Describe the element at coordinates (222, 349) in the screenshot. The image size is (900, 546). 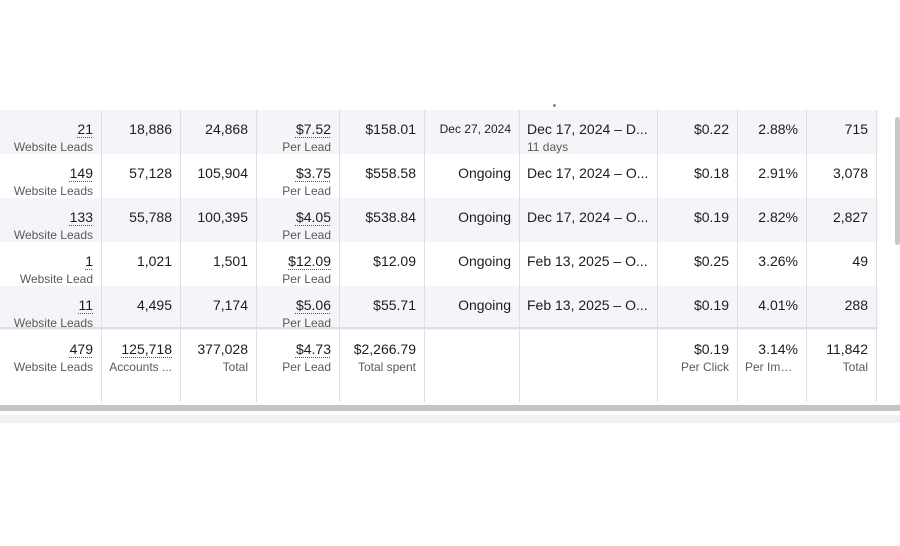
I see `impressions-value: 377,028` at that location.